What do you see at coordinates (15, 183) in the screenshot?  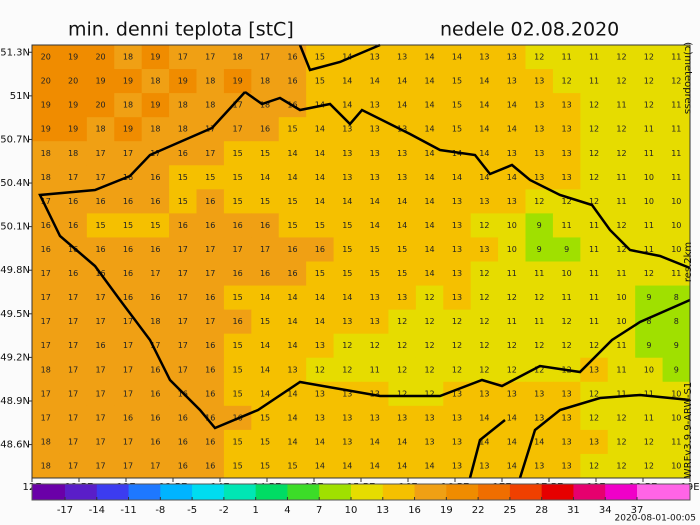 I see `y-tick-label: 50.4N` at bounding box center [15, 183].